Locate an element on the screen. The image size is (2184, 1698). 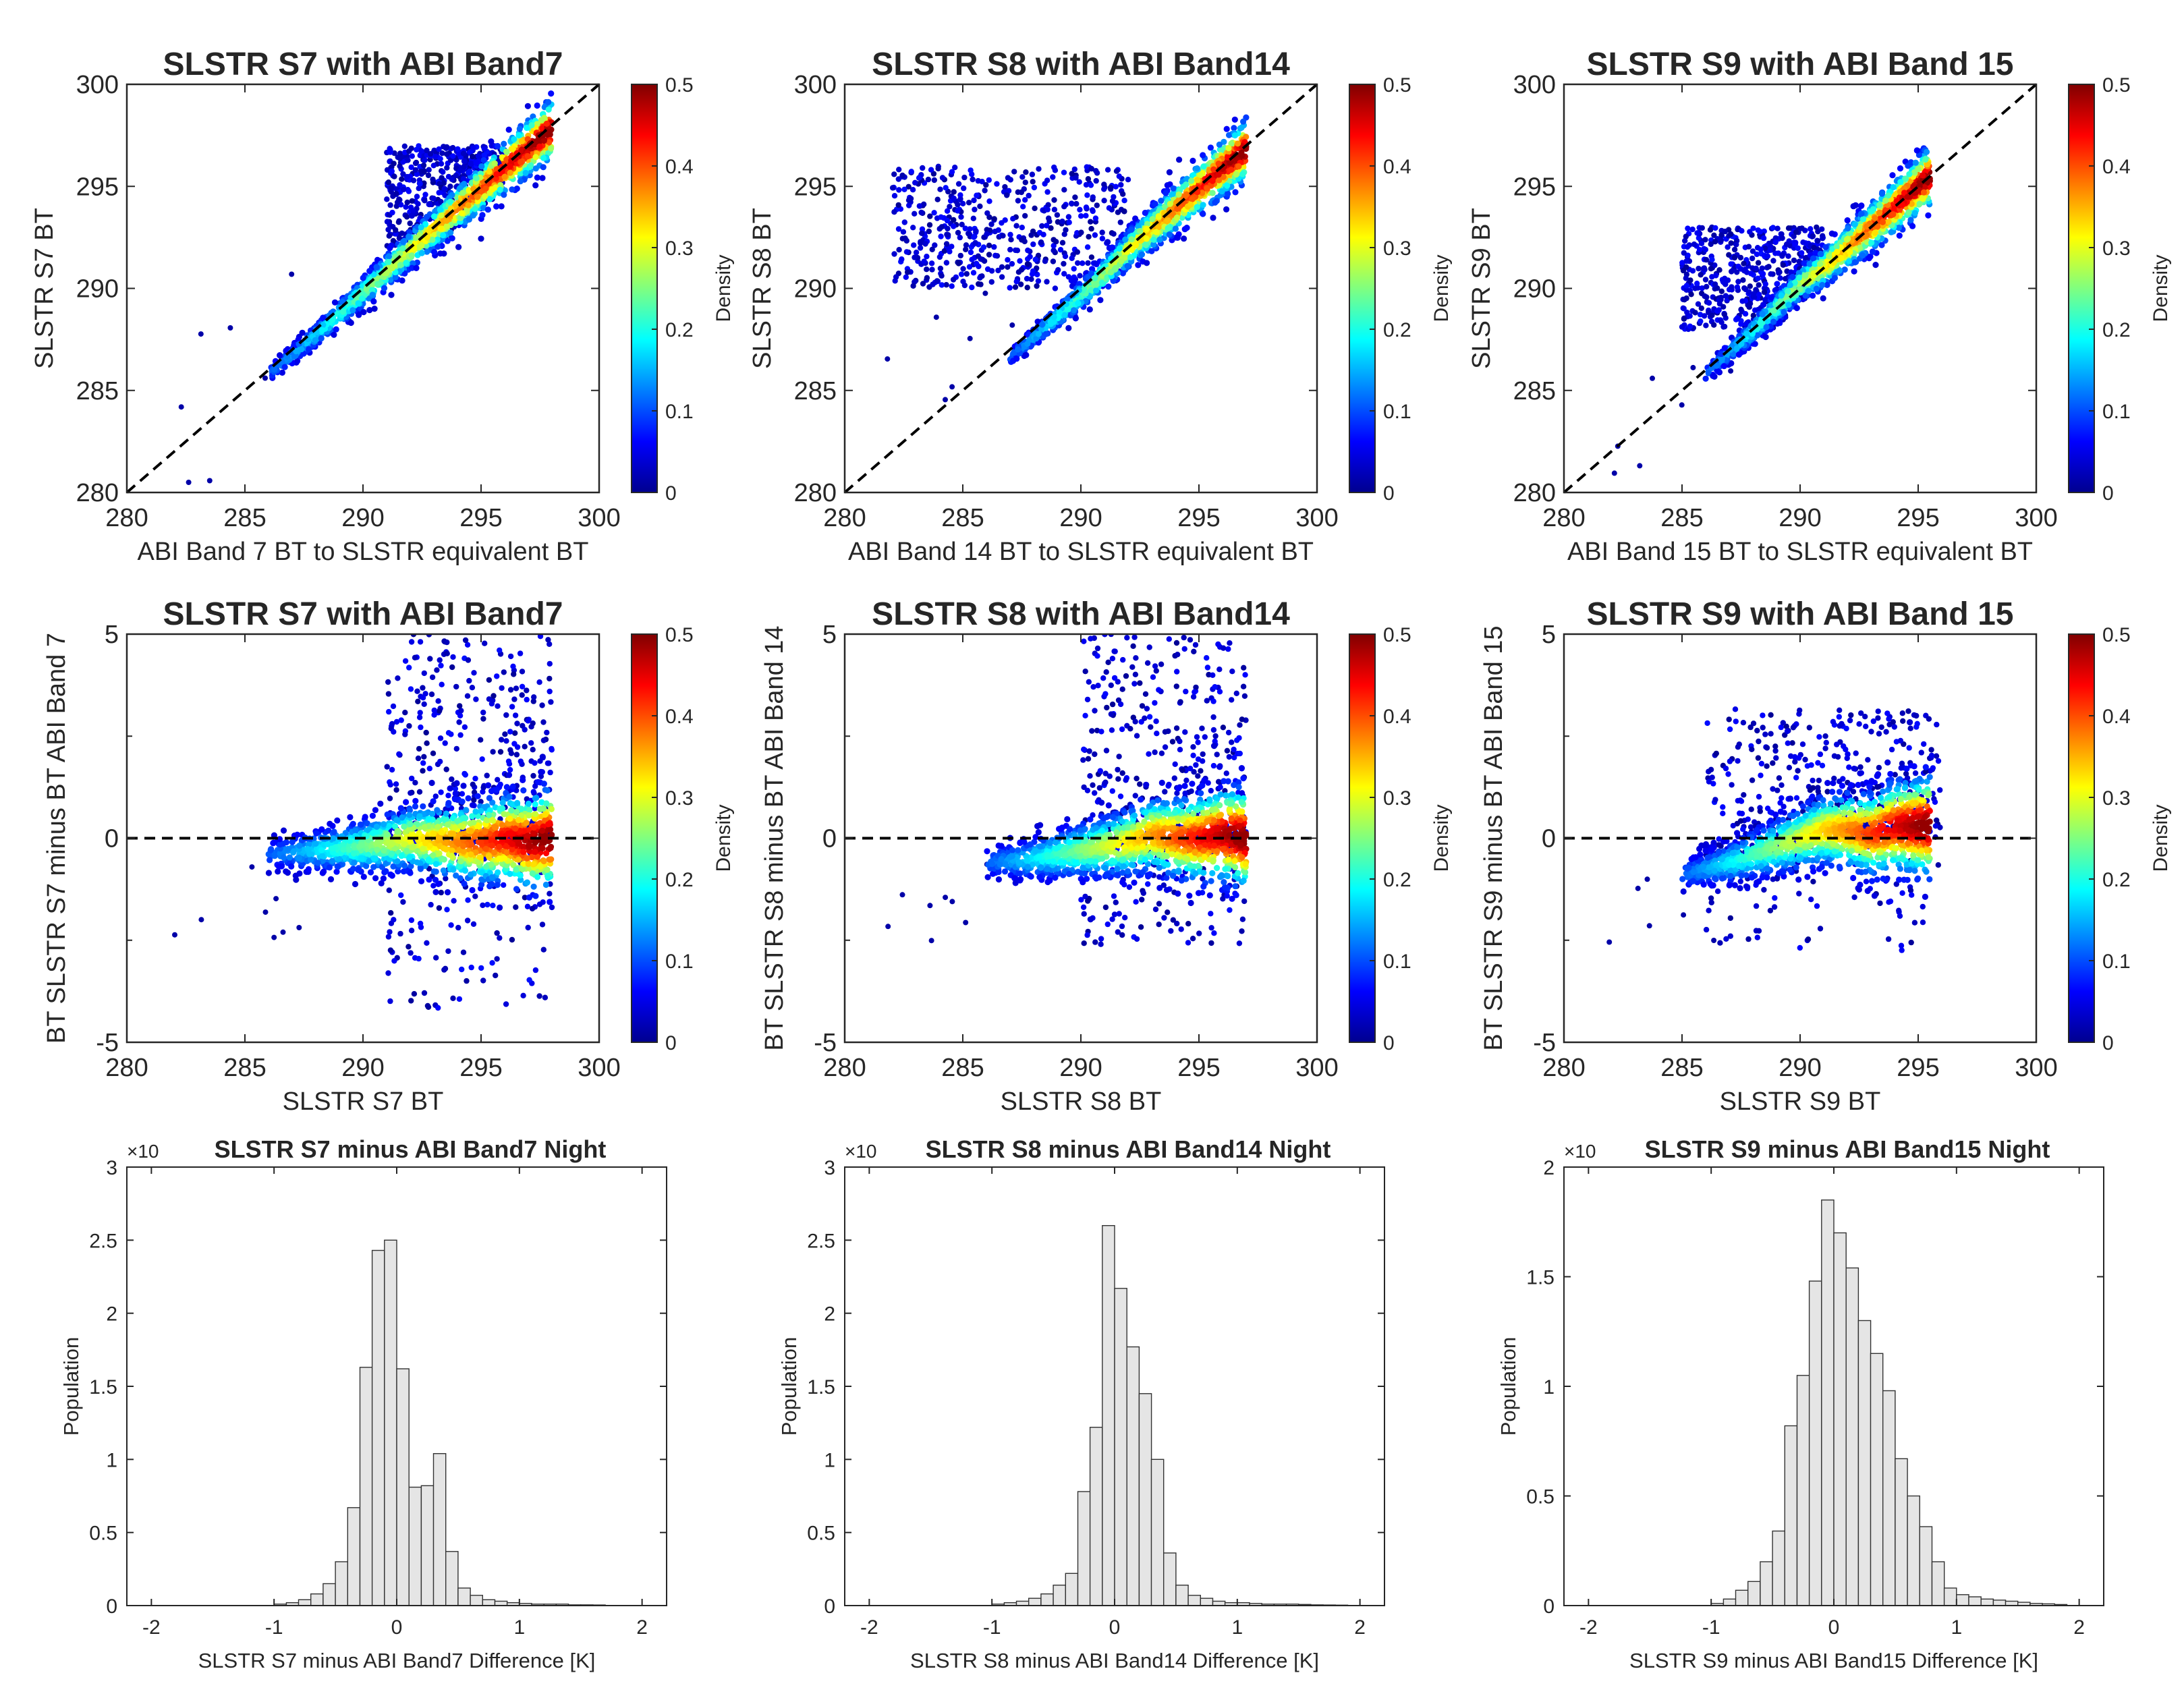
colorbar is located at coordinates (644, 288).